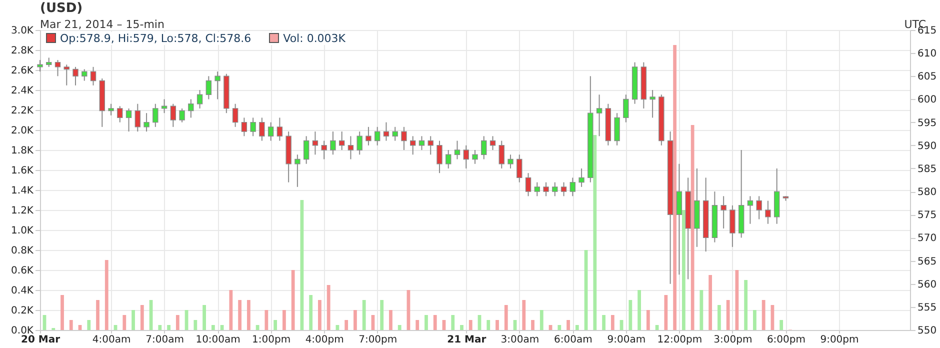 The image size is (940, 348). Describe the element at coordinates (927, 262) in the screenshot. I see `y2-tick-label: 565` at that location.